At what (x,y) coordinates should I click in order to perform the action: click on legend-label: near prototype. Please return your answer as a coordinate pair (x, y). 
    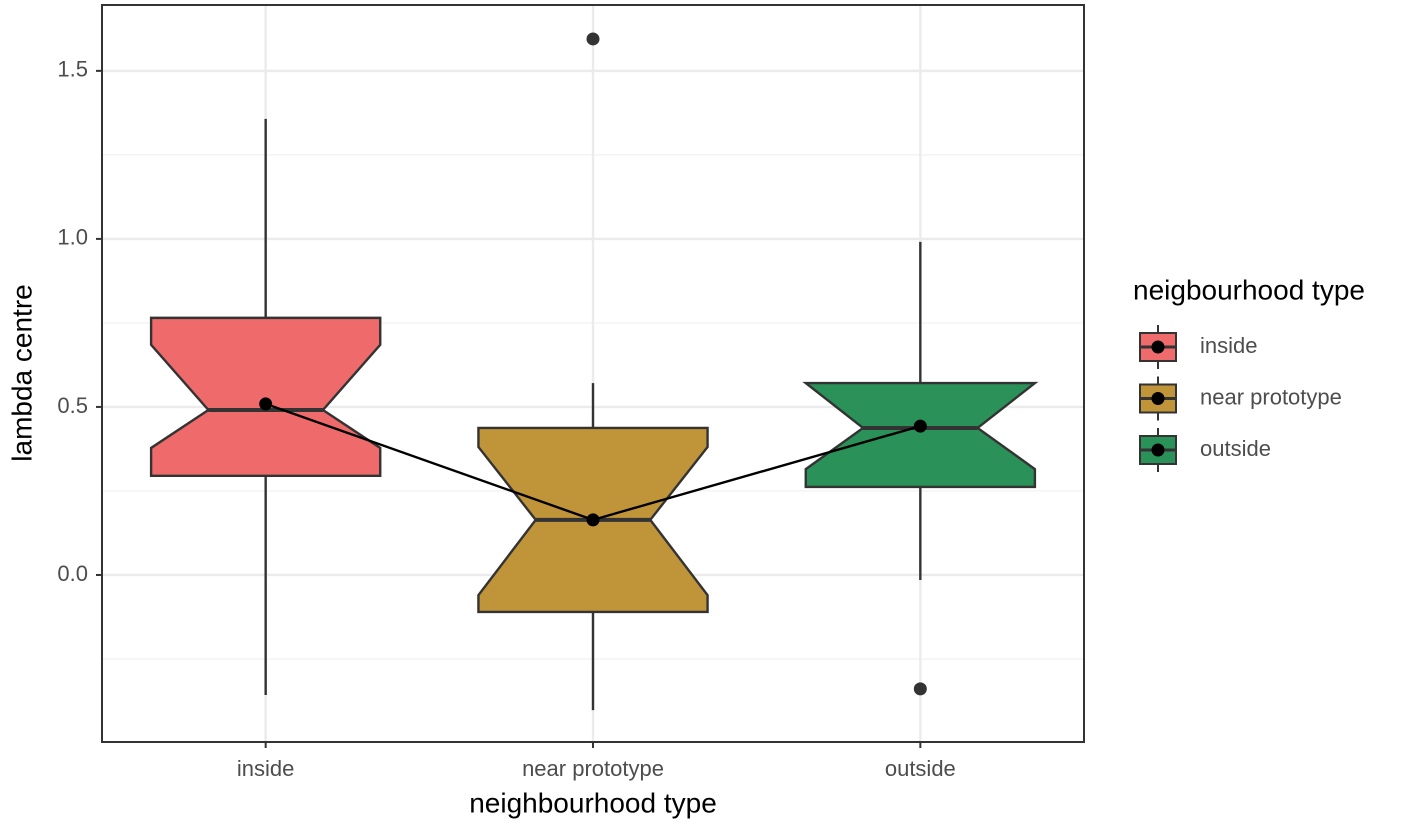
    Looking at the image, I should click on (1271, 396).